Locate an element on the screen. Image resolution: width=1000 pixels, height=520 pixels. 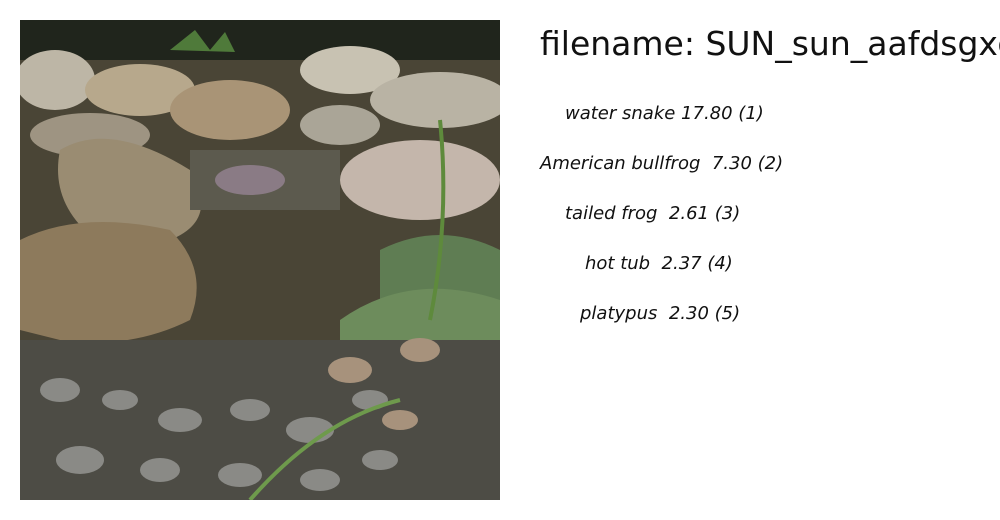
prediction-item: hot tub 2.37 (4) is located at coordinates (659, 263).